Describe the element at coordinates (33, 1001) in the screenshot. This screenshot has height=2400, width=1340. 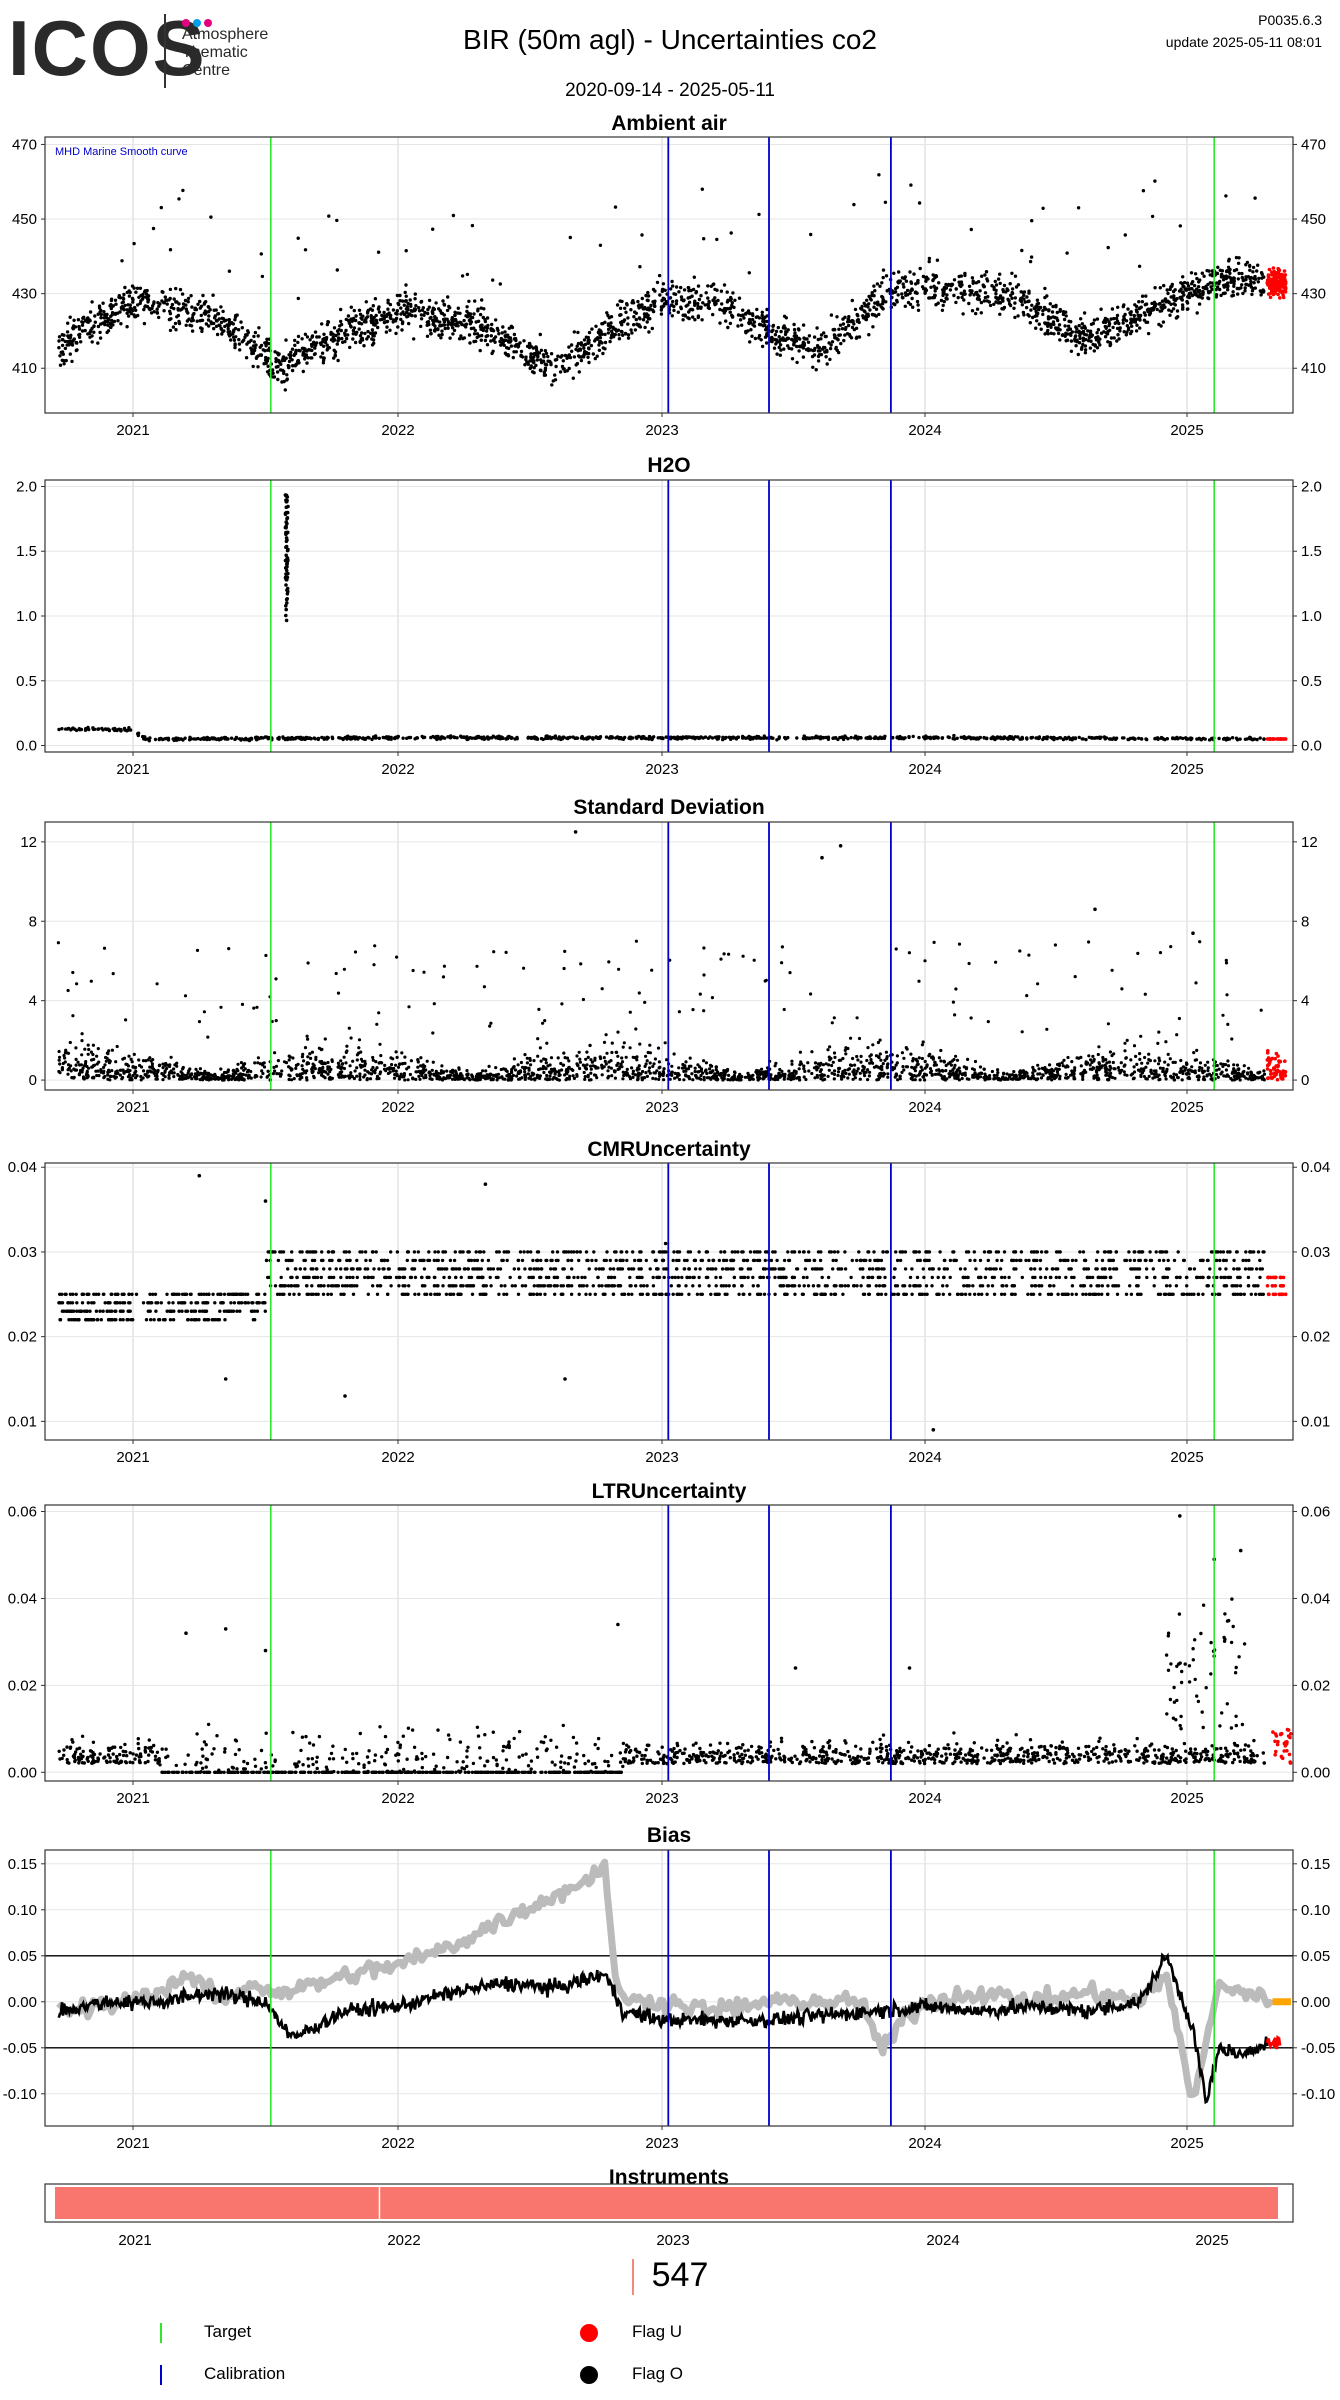
I see `y-tick-label: 4` at that location.